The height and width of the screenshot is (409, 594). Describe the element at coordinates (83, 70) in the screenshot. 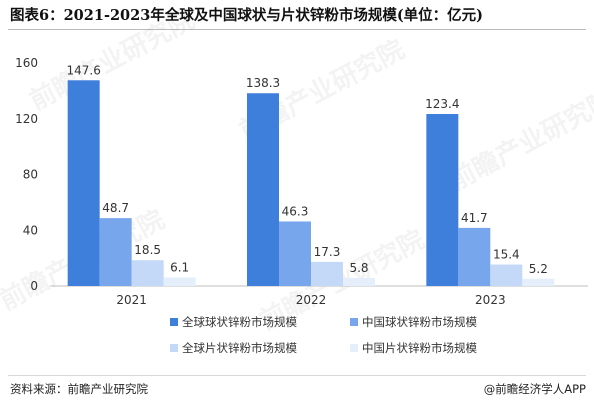

I see `data-label: 147.6` at that location.